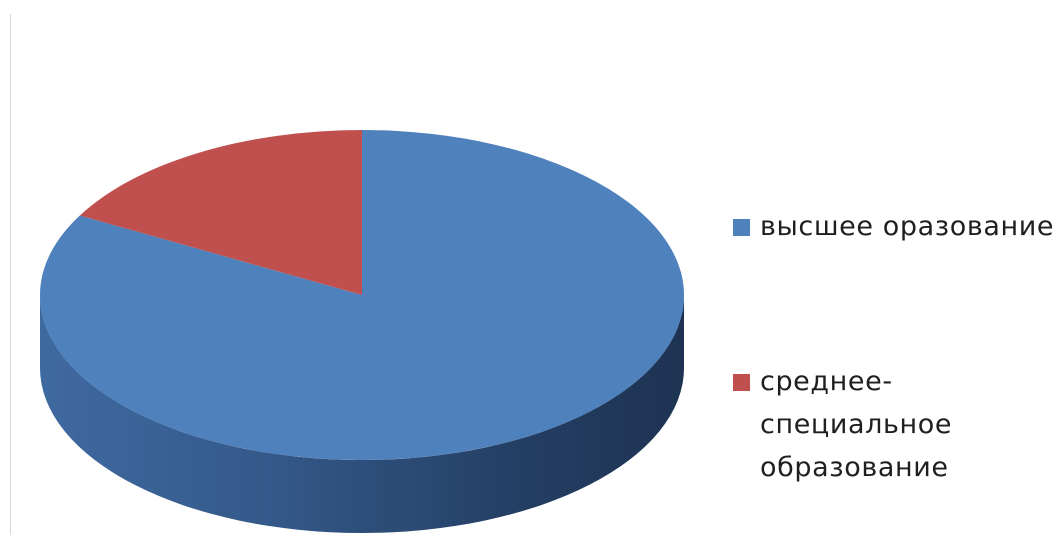 This screenshot has width=1059, height=535. Describe the element at coordinates (741, 227) in the screenshot. I see `legend-swatch-blue` at that location.